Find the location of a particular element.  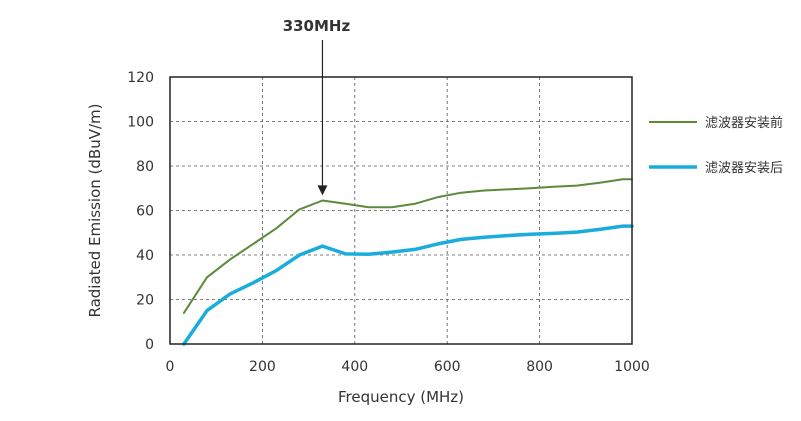

y-tick-label: 100 is located at coordinates (140, 123).